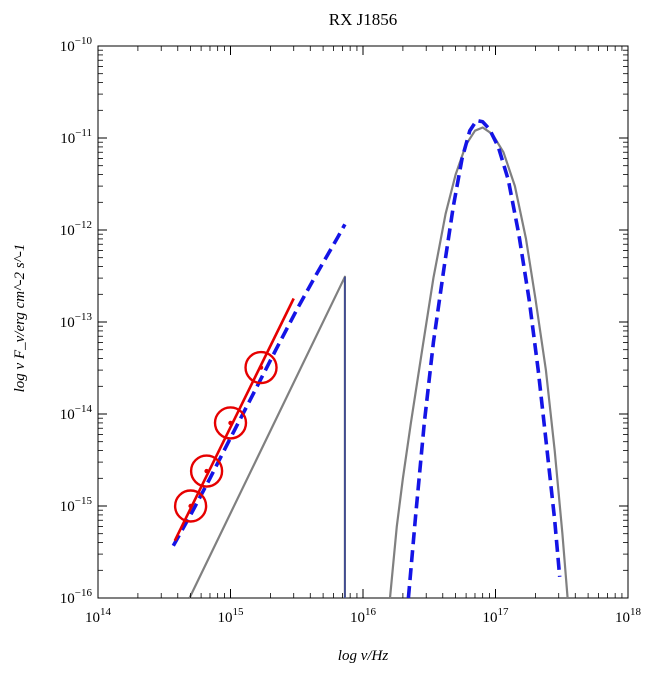 The image size is (665, 675). I want to click on y-axis-label: log ν F_ν/erg cm^-2 s^-1, so click(20, 318).